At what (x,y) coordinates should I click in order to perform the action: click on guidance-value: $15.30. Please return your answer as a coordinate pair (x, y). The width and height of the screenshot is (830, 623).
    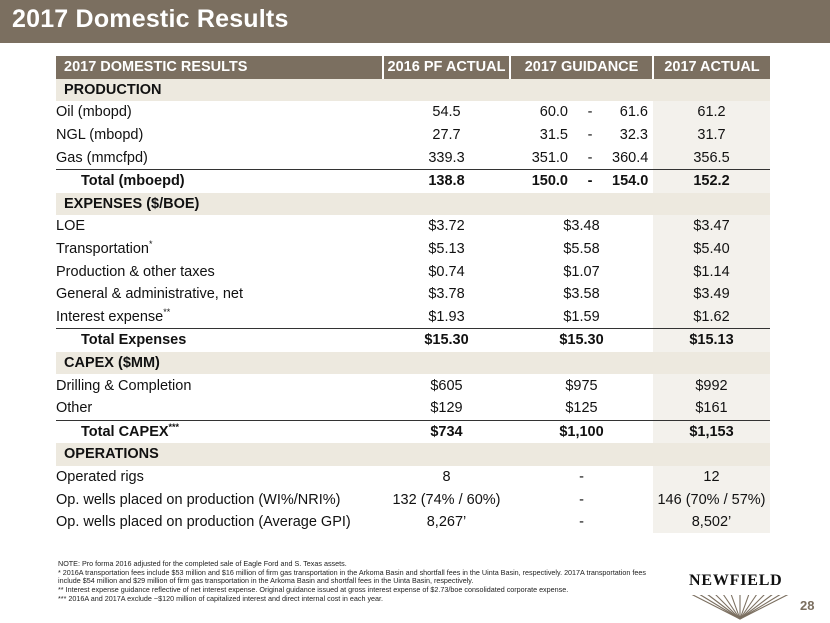
    Looking at the image, I should click on (581, 340).